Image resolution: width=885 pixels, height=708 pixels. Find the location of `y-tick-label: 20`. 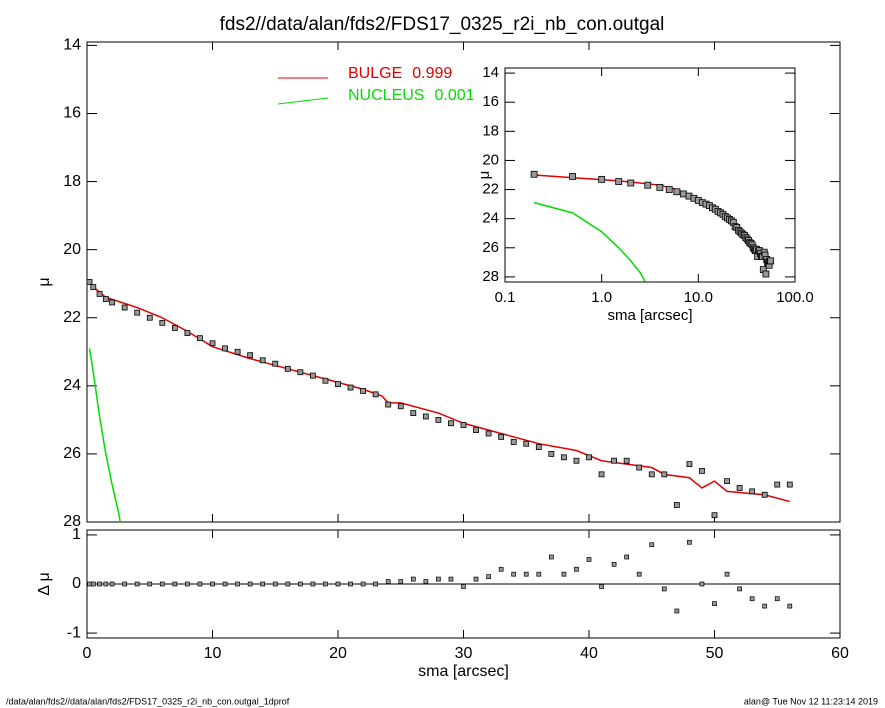

y-tick-label: 20 is located at coordinates (490, 159).